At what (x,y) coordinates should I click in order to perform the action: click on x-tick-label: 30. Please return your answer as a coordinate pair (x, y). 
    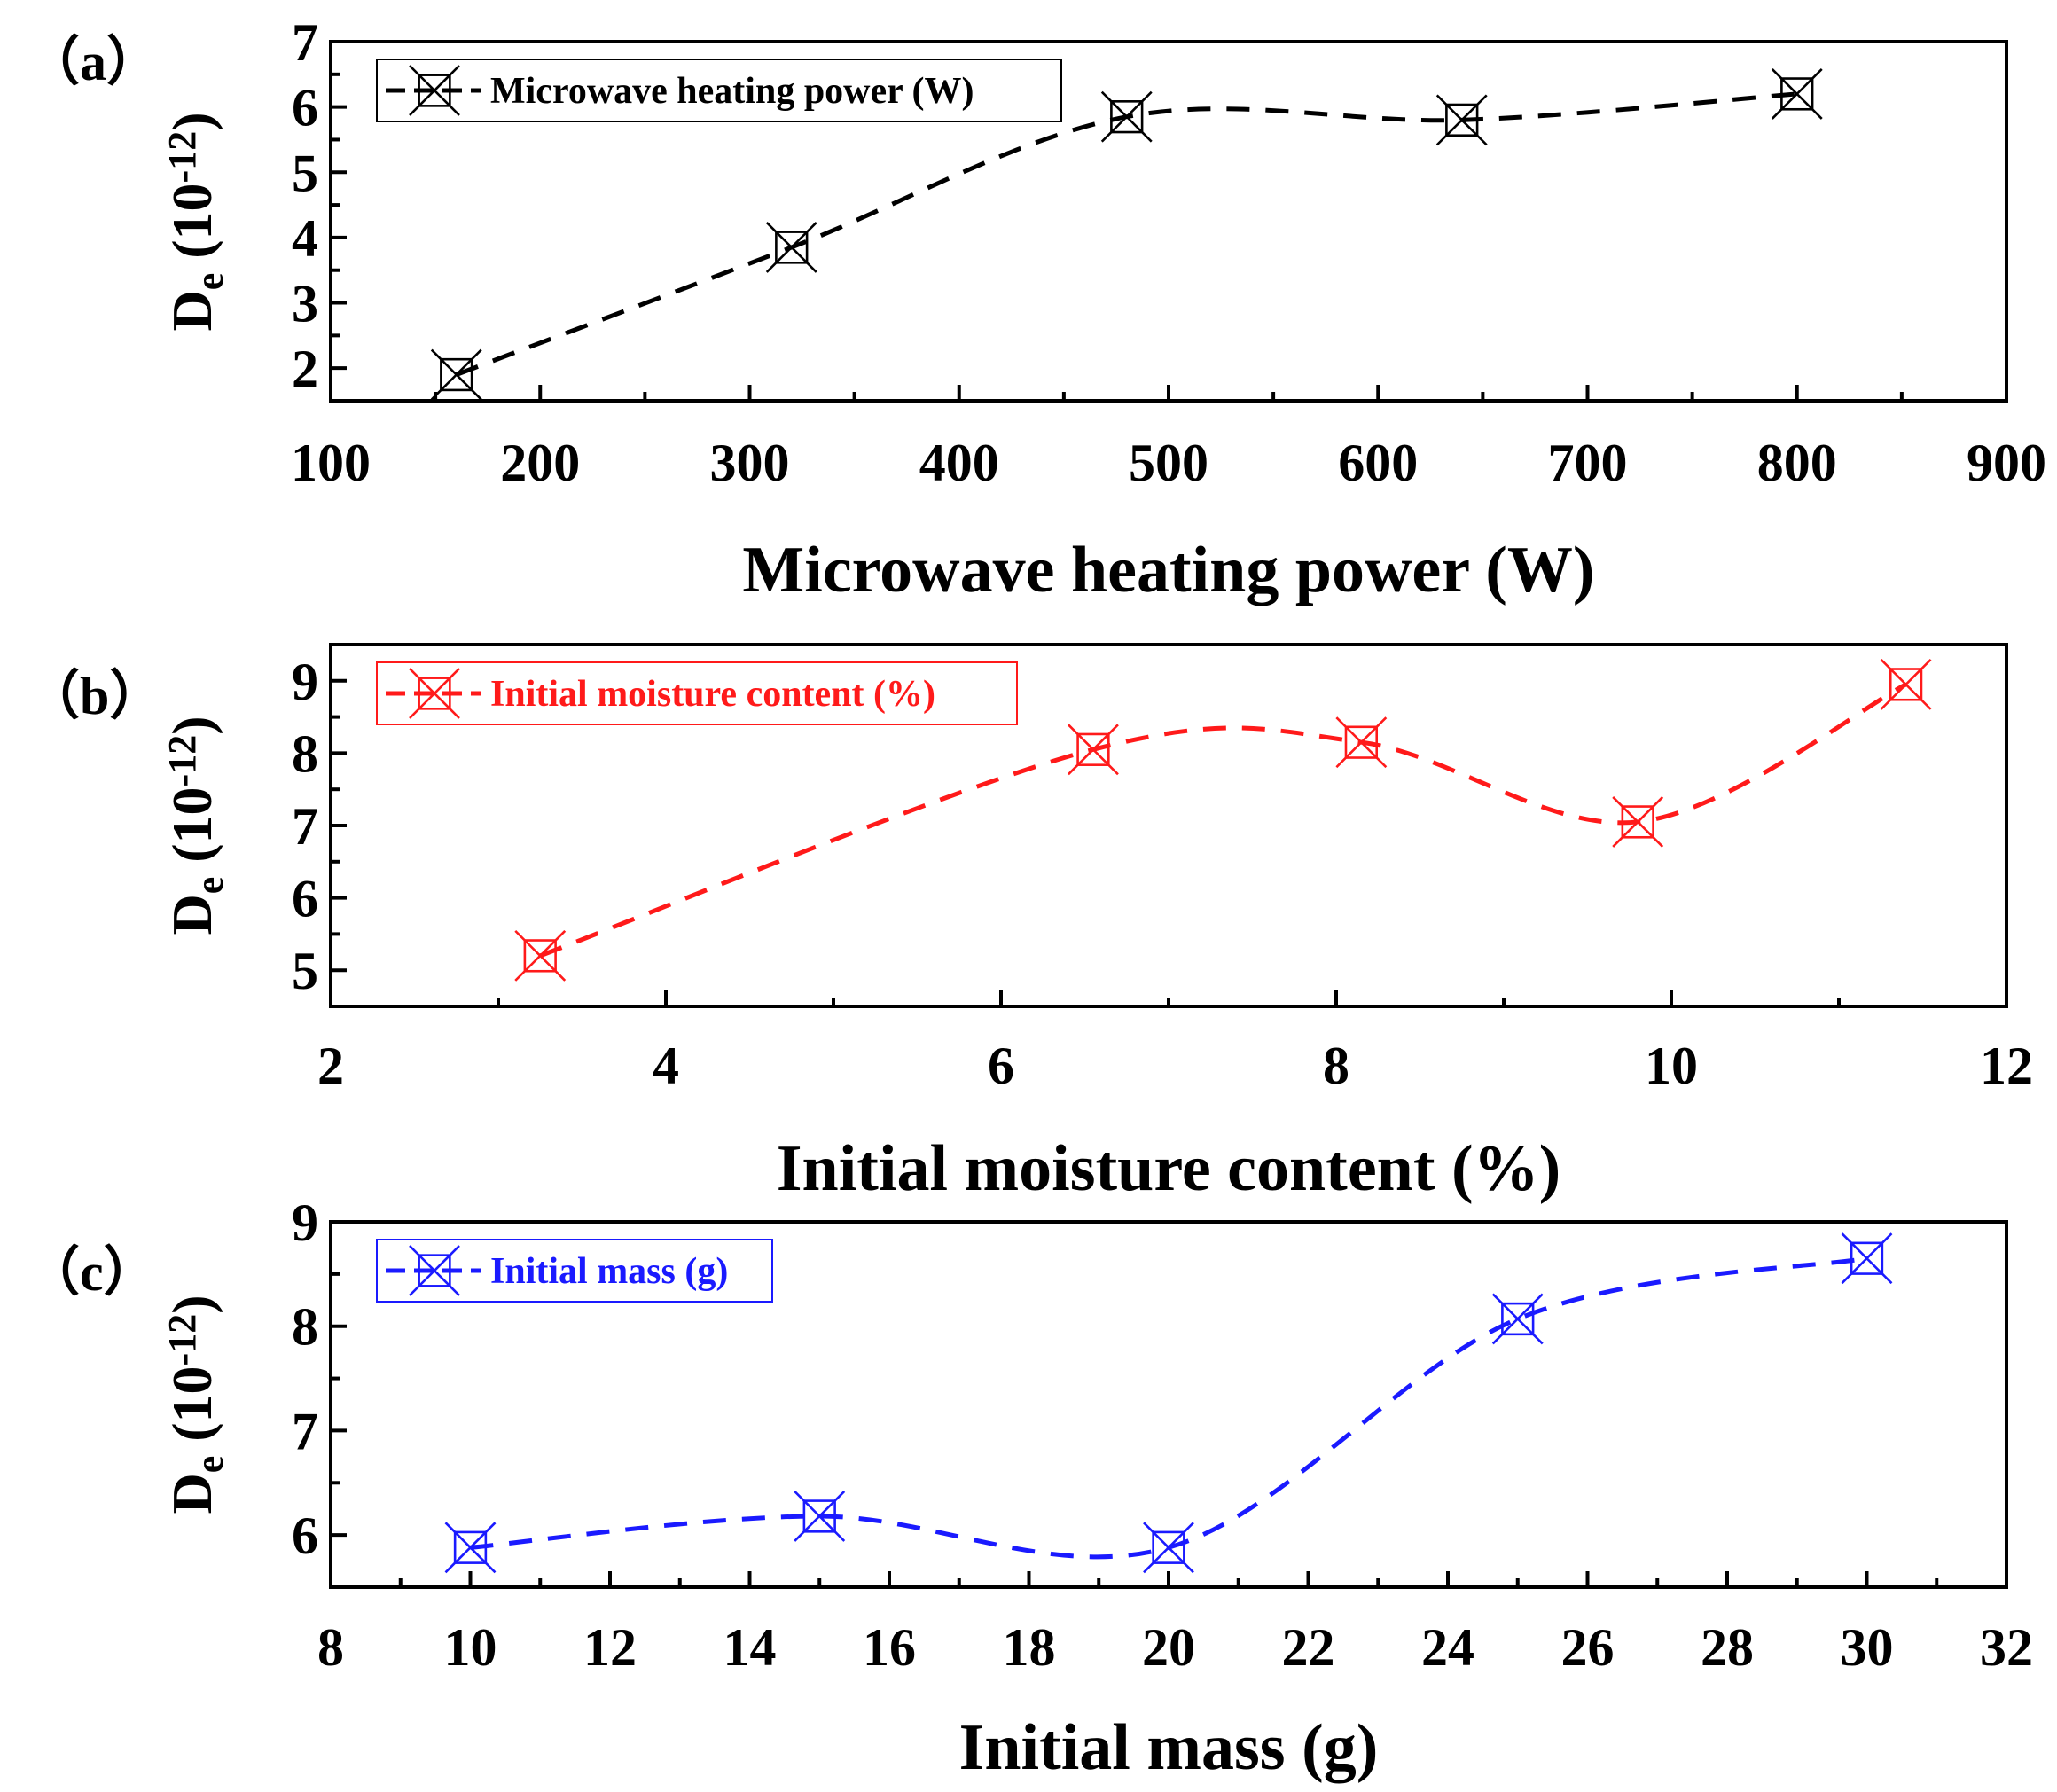
    Looking at the image, I should click on (1867, 1647).